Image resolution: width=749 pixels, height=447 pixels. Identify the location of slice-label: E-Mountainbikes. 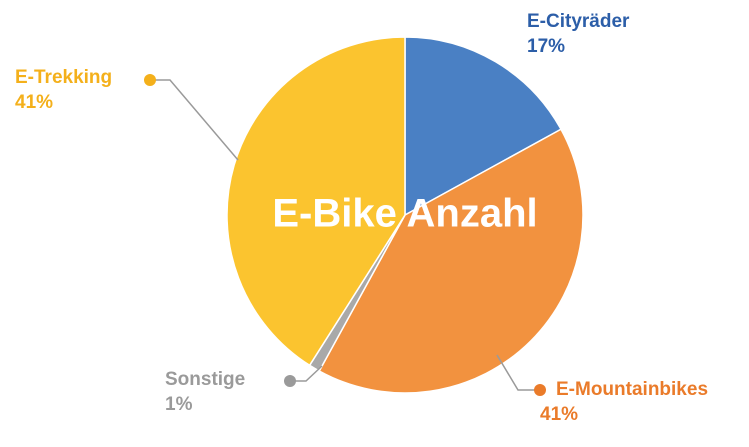
(632, 389).